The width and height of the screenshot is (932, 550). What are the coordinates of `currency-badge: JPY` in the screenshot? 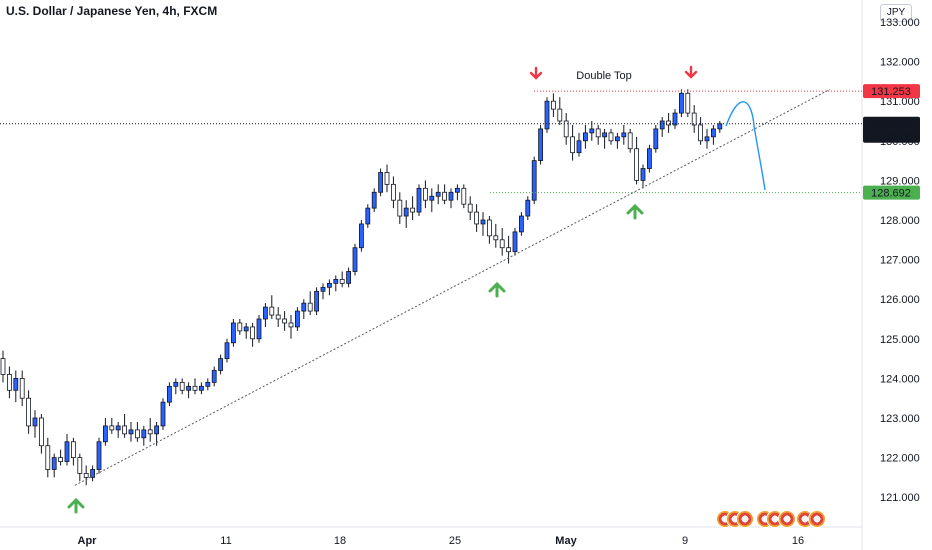 It's located at (896, 13).